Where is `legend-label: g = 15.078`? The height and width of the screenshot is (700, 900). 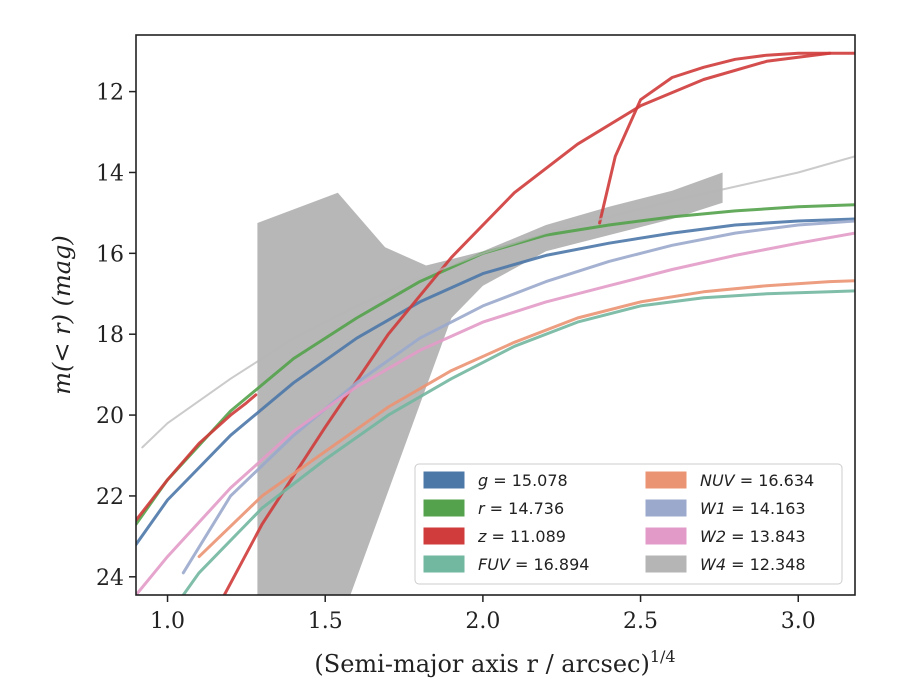 legend-label: g = 15.078 is located at coordinates (523, 480).